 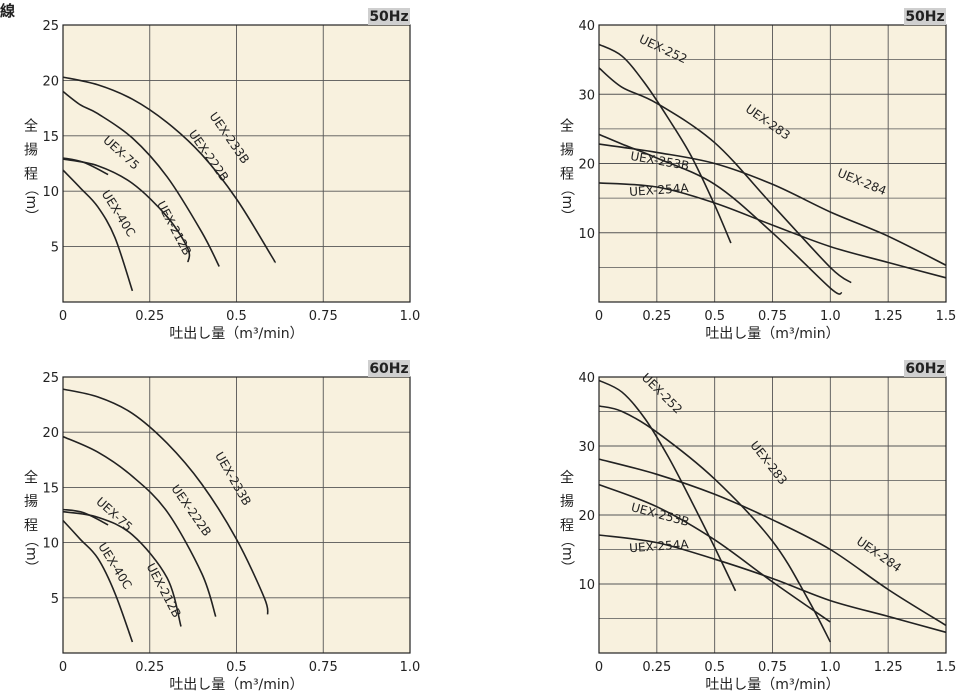 What do you see at coordinates (410, 667) in the screenshot?
I see `chart-3-xtick-label: 1.0` at bounding box center [410, 667].